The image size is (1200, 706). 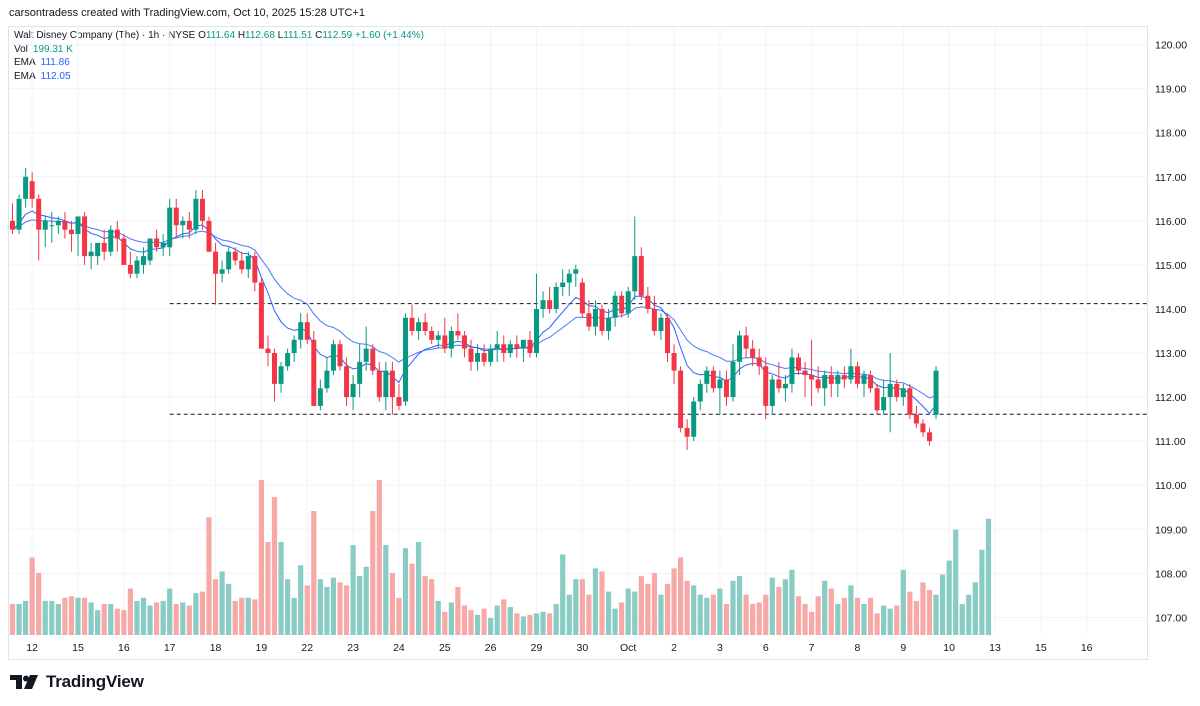 I want to click on y-tick-label: 116.00, so click(x=1170, y=222).